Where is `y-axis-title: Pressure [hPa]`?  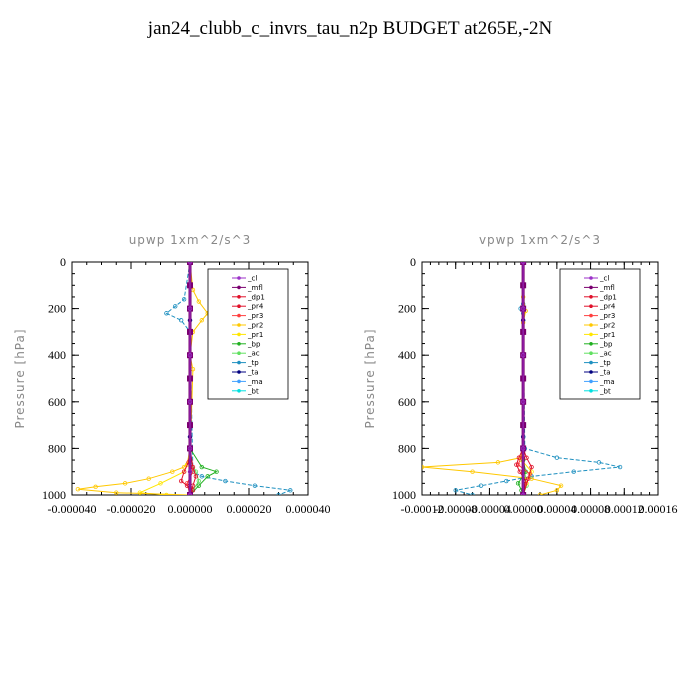
y-axis-title: Pressure [hPa] is located at coordinates (370, 378).